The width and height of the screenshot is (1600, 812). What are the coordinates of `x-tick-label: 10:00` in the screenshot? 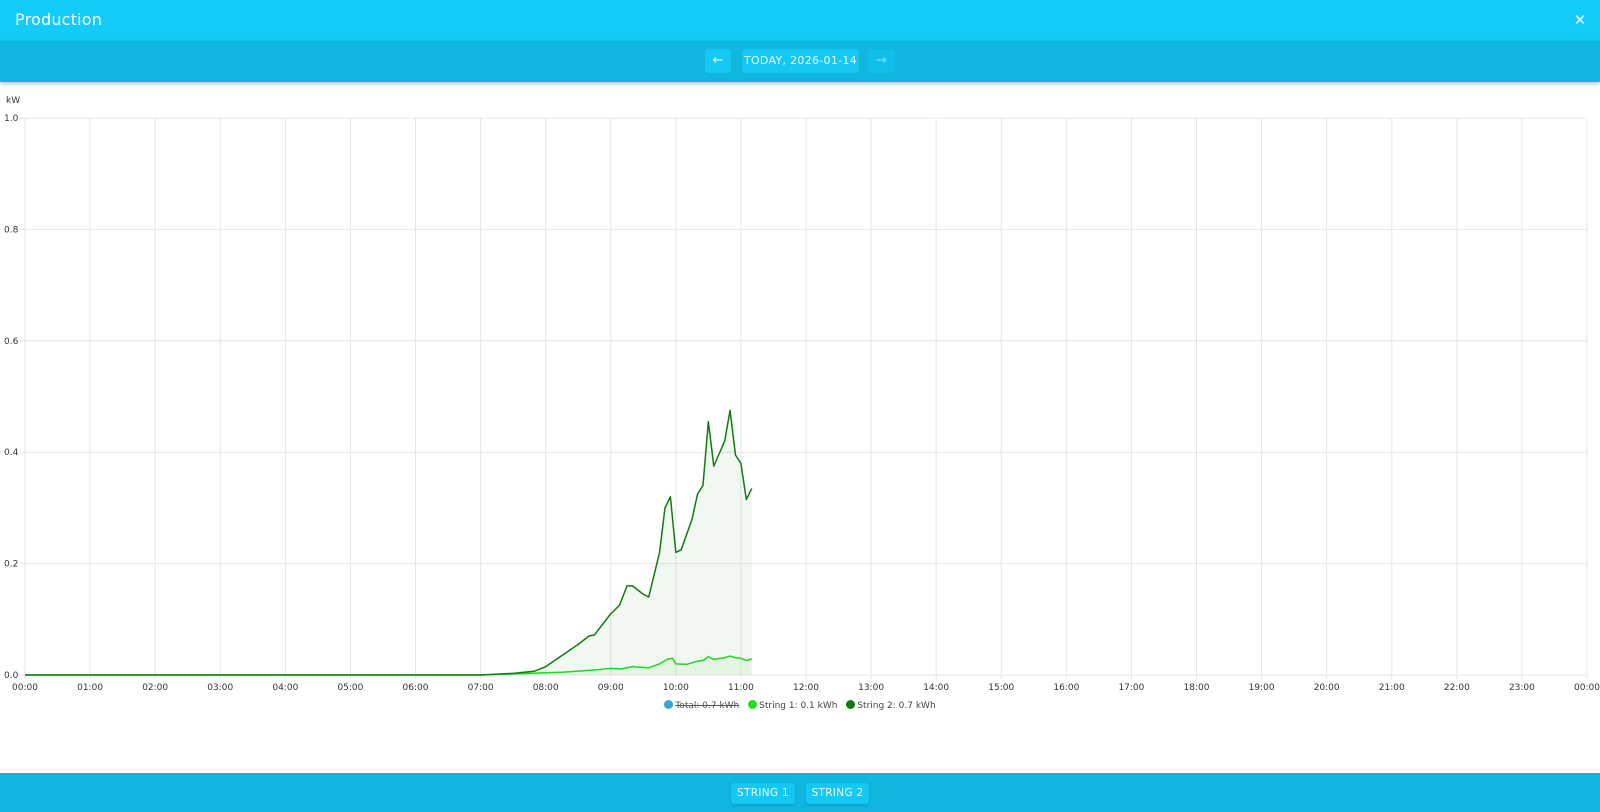 It's located at (676, 688).